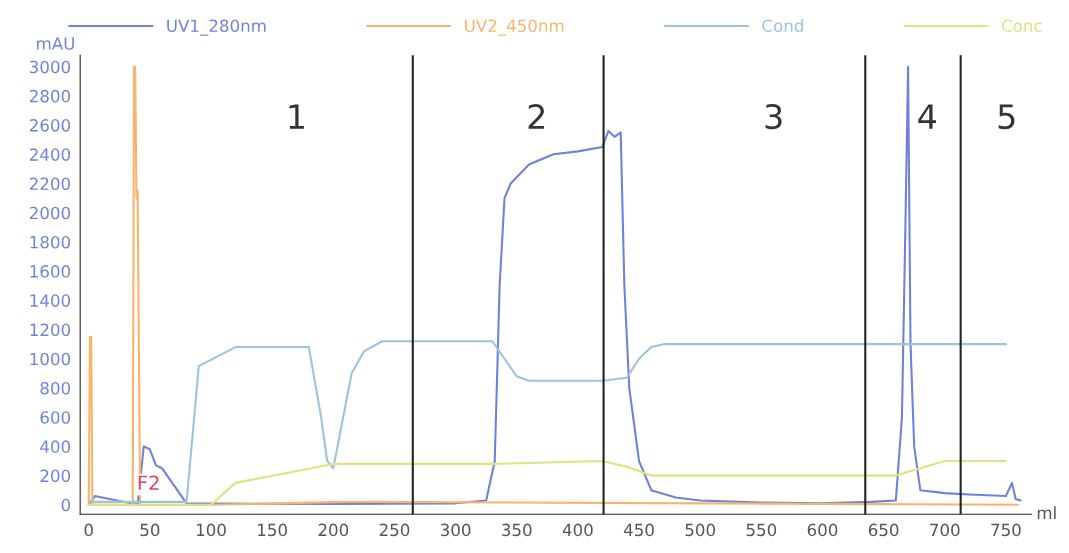 The width and height of the screenshot is (1069, 553). What do you see at coordinates (88, 530) in the screenshot?
I see `x-tick-label: 0` at bounding box center [88, 530].